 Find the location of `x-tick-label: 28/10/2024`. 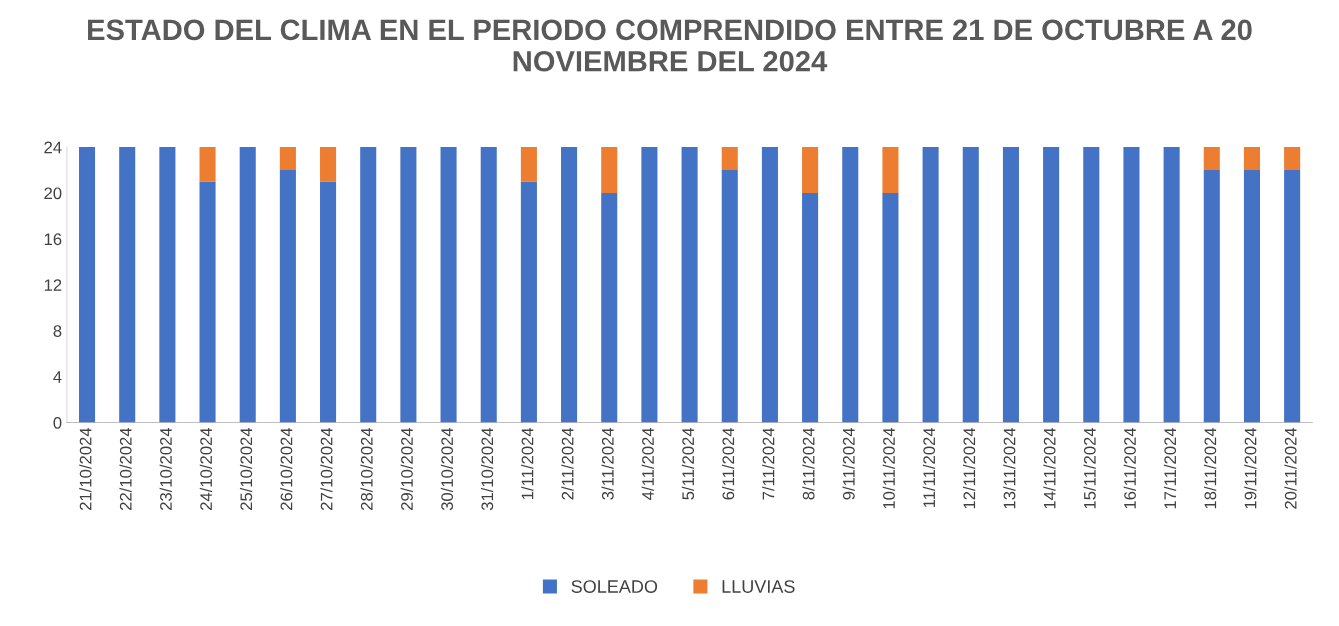

x-tick-label: 28/10/2024 is located at coordinates (366, 468).